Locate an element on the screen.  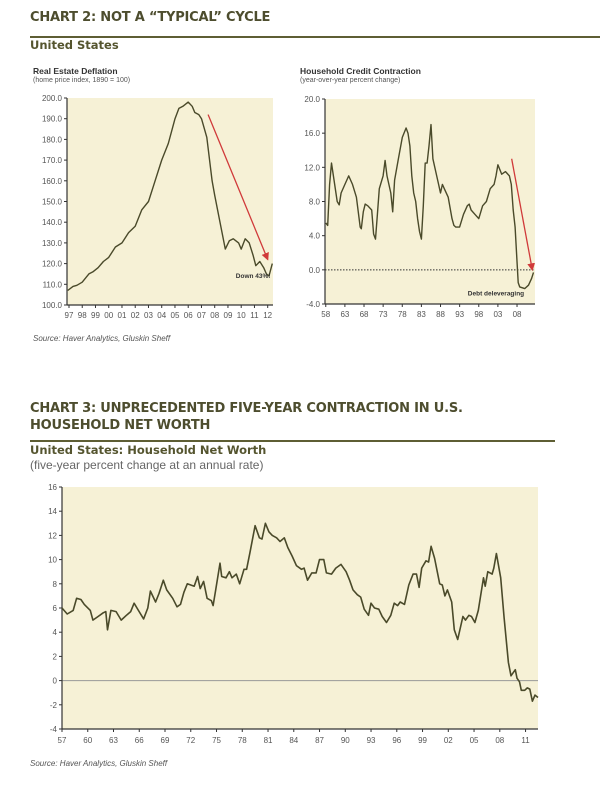
x-tick-label: 75 is located at coordinates (216, 740).